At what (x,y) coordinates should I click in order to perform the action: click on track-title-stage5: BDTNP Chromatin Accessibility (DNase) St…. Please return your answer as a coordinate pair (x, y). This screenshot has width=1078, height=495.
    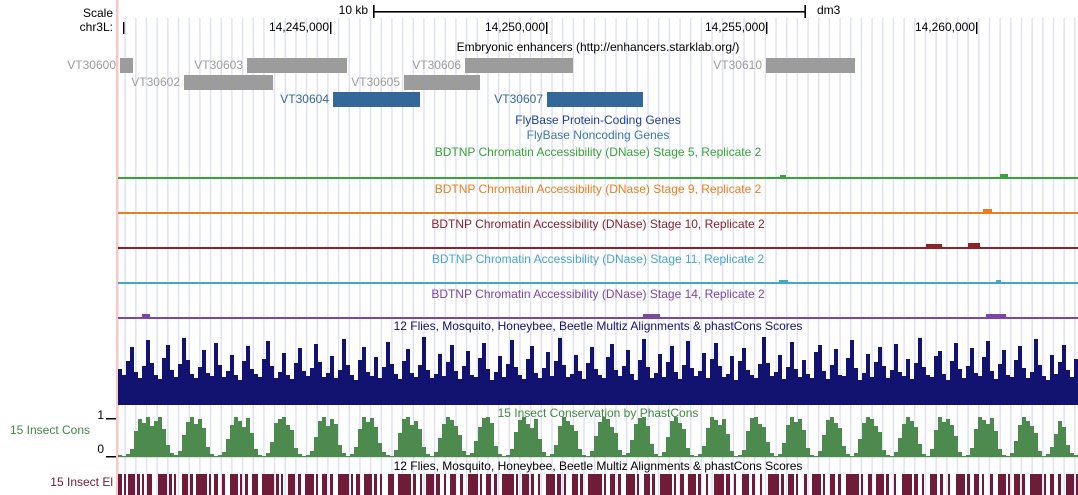
    Looking at the image, I should click on (598, 152).